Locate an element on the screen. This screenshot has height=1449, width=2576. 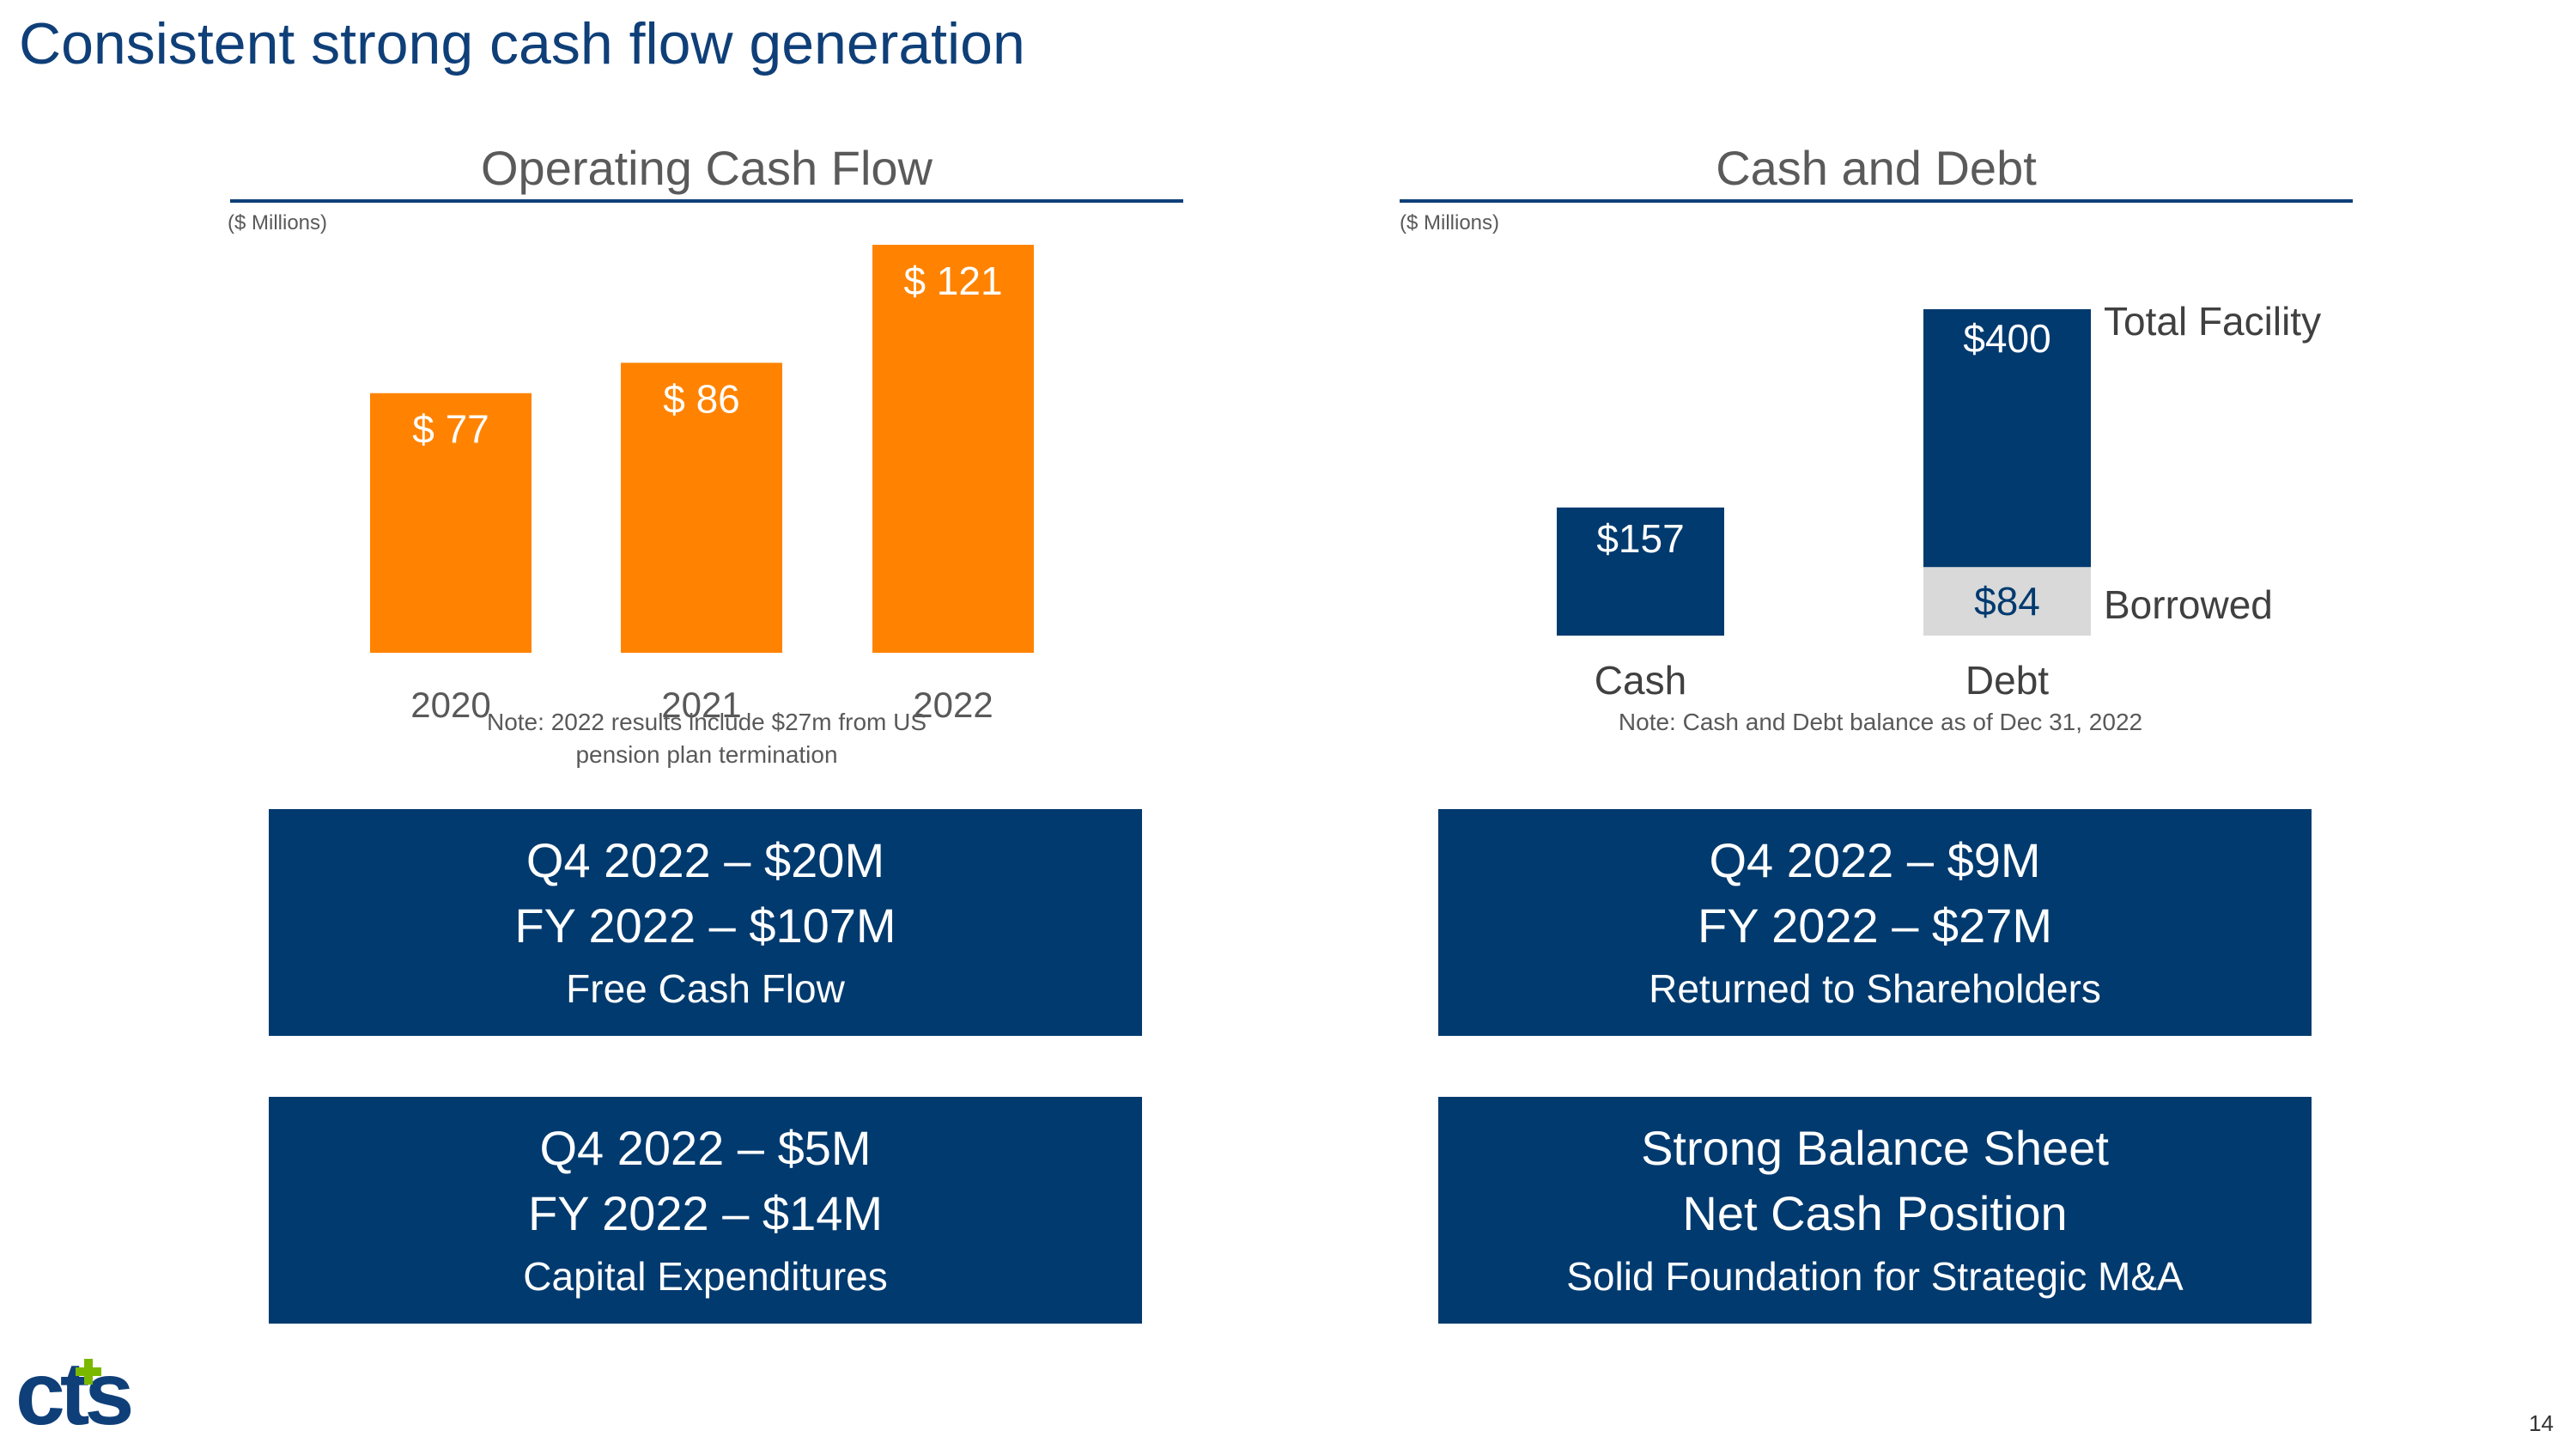
cts-logo-text: cts is located at coordinates (73, 1395).